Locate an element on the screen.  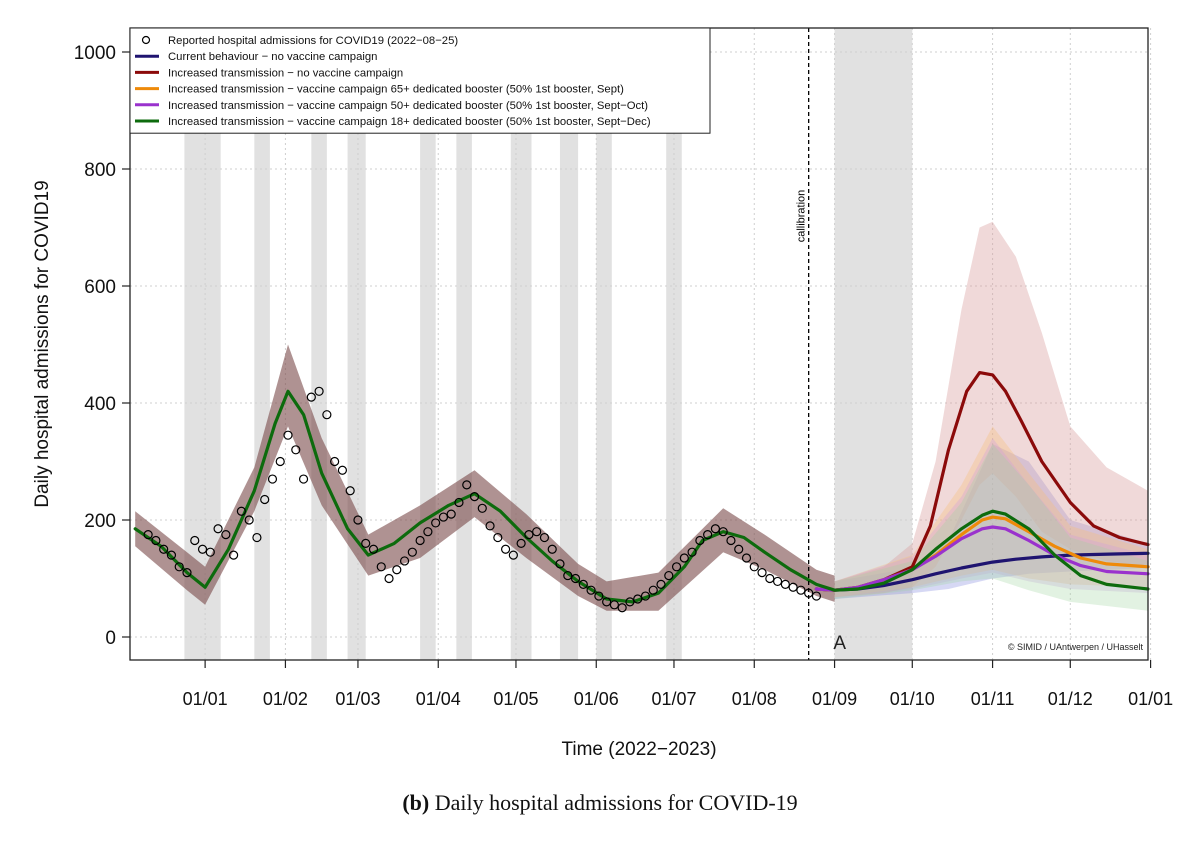
legend-box is located at coordinates (420, 80).